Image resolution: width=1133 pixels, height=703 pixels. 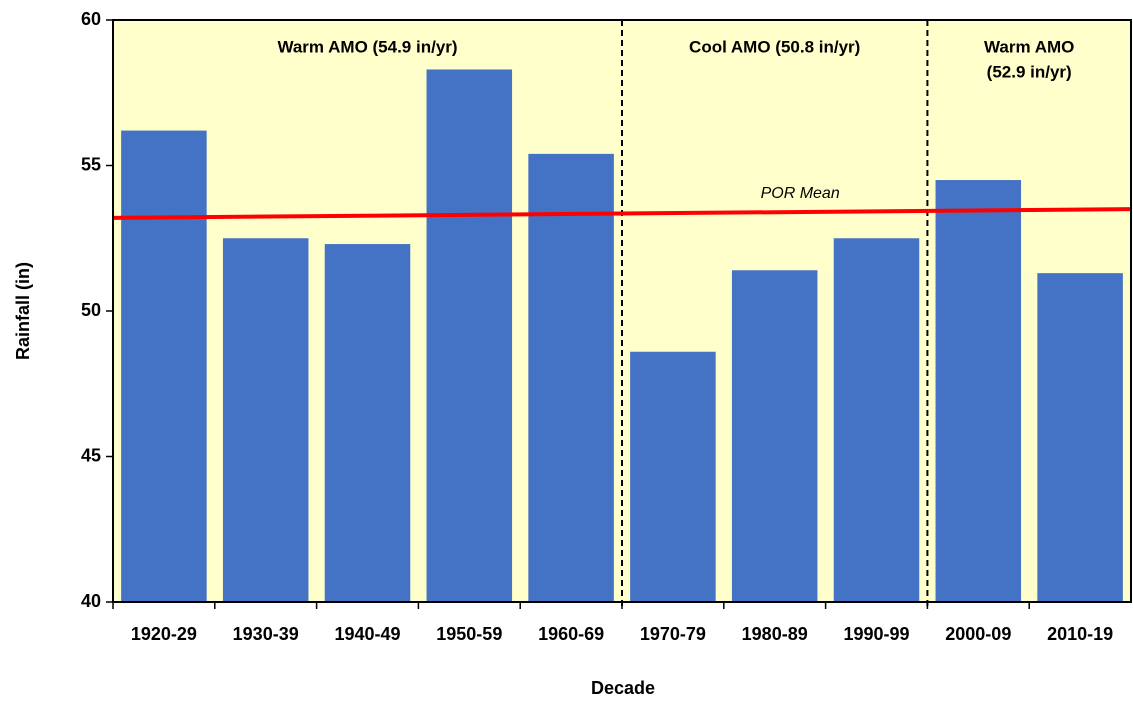 I want to click on x-tick-label: 1980-89, so click(x=775, y=634).